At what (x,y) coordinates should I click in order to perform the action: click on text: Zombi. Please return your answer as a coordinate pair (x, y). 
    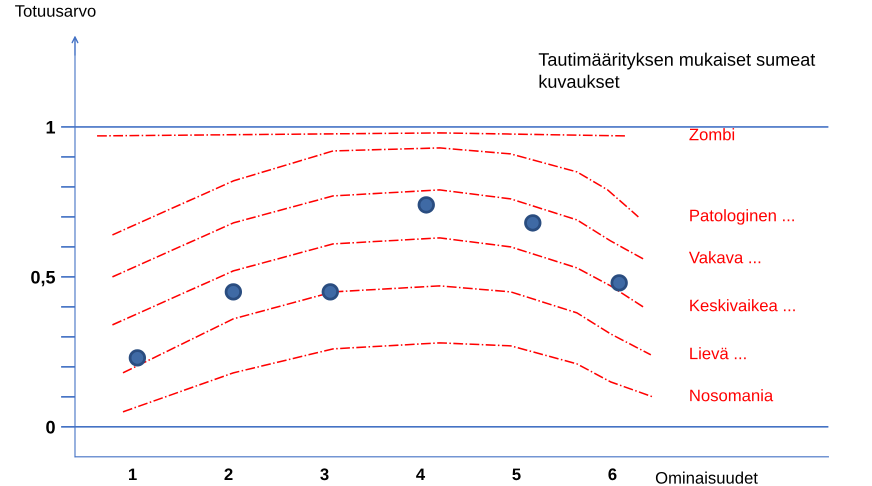
    Looking at the image, I should click on (711, 134).